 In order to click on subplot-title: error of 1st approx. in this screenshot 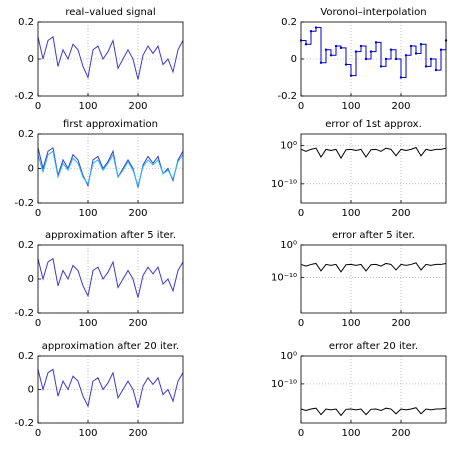, I will do `click(373, 124)`.